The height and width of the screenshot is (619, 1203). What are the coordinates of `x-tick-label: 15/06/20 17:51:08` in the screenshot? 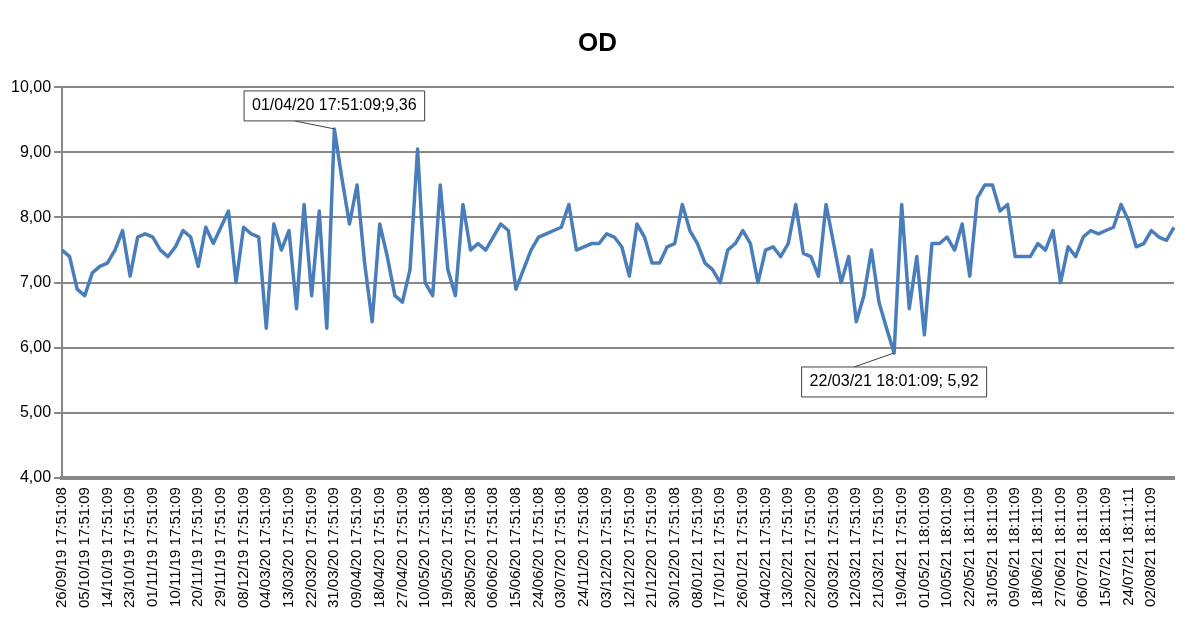 It's located at (515, 548).